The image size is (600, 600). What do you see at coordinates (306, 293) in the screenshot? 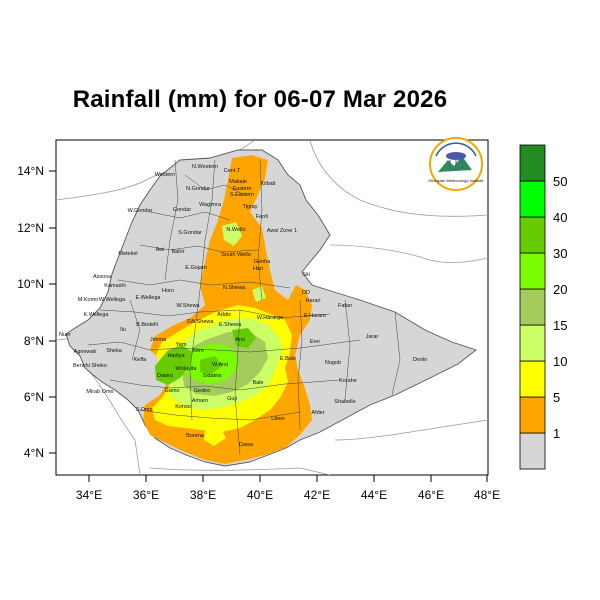
I see `region-label: DD` at bounding box center [306, 293].